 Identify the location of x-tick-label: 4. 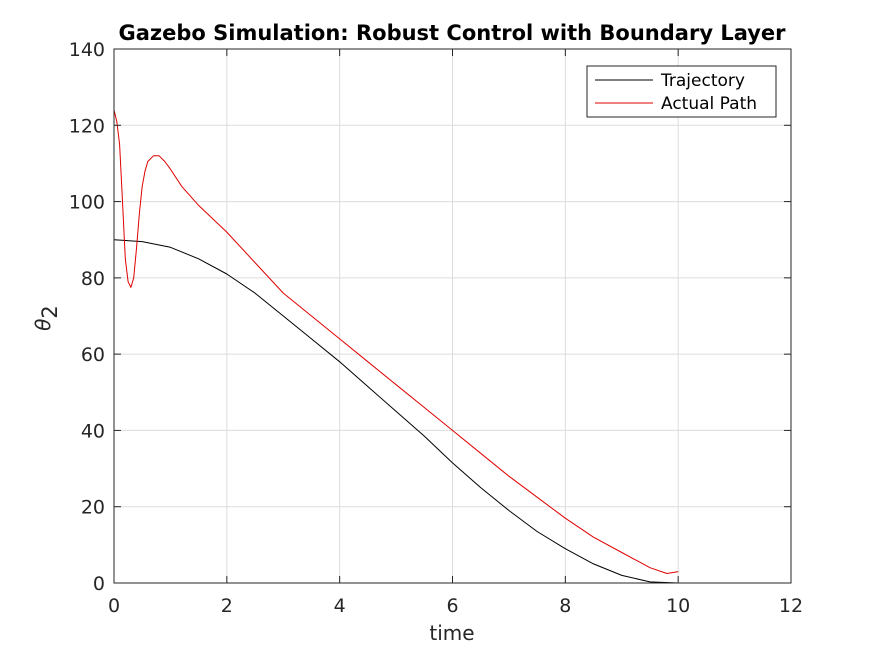
(340, 606).